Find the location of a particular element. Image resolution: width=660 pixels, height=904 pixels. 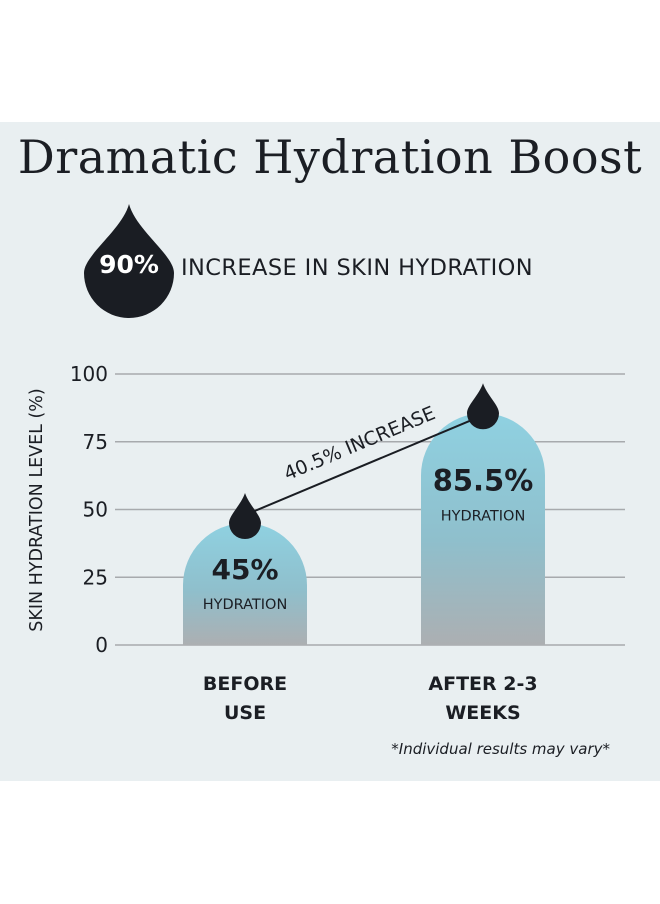

x-category-label: AFTER 2-3 is located at coordinates (482, 684).